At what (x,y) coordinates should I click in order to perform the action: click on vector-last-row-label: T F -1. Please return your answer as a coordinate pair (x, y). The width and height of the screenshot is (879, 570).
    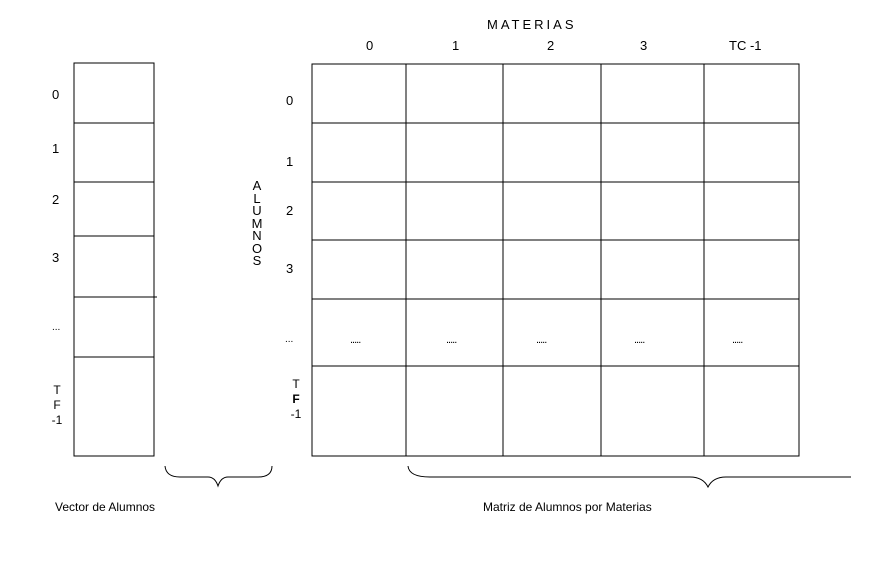
    Looking at the image, I should click on (57, 405).